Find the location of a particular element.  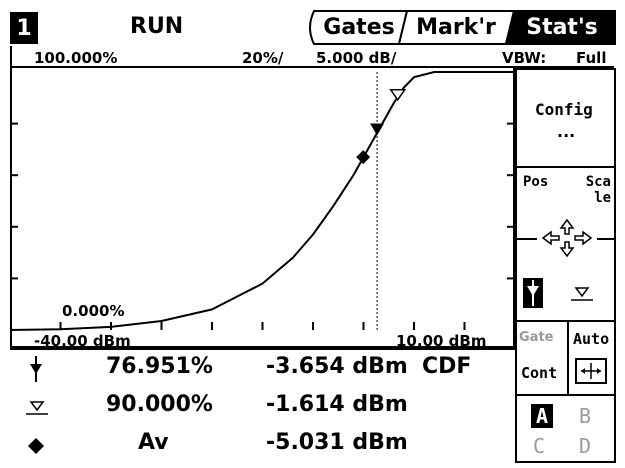

pos-label: Pos is located at coordinates (536, 182).